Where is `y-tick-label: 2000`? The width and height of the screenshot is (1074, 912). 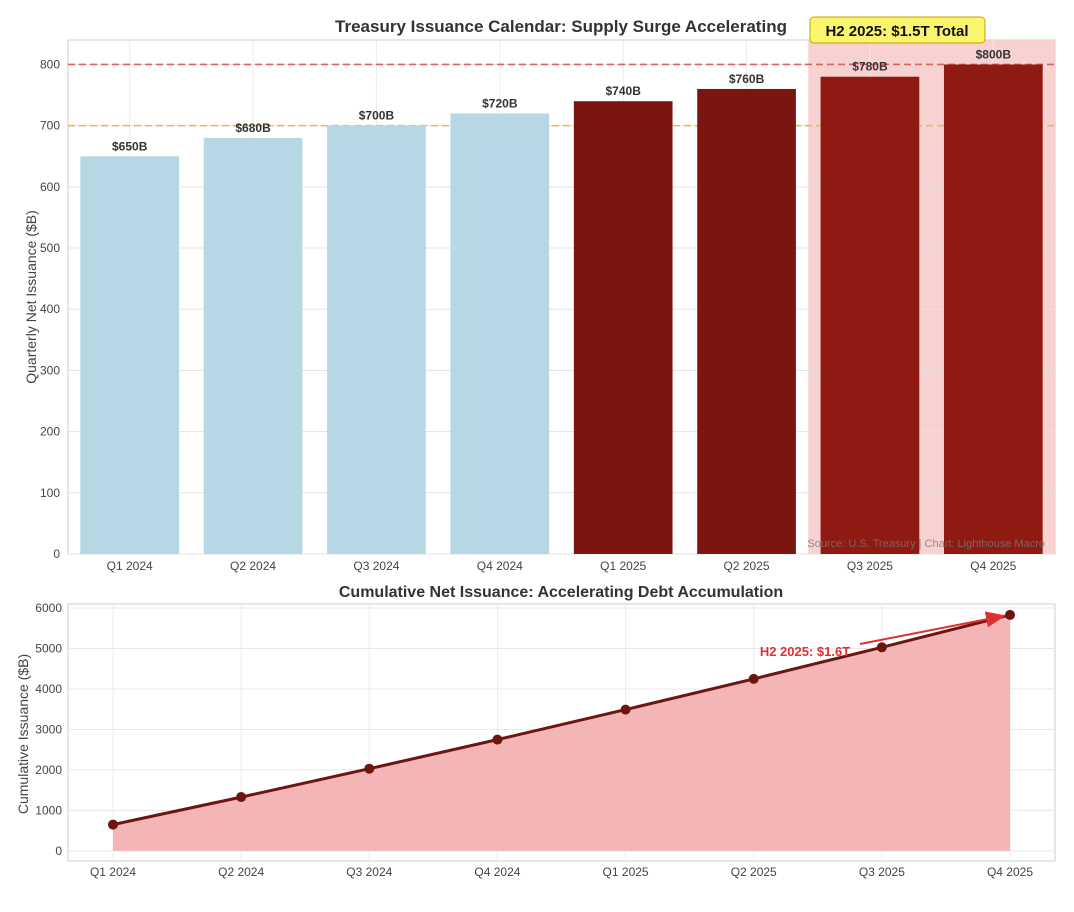
y-tick-label: 2000 is located at coordinates (48, 770).